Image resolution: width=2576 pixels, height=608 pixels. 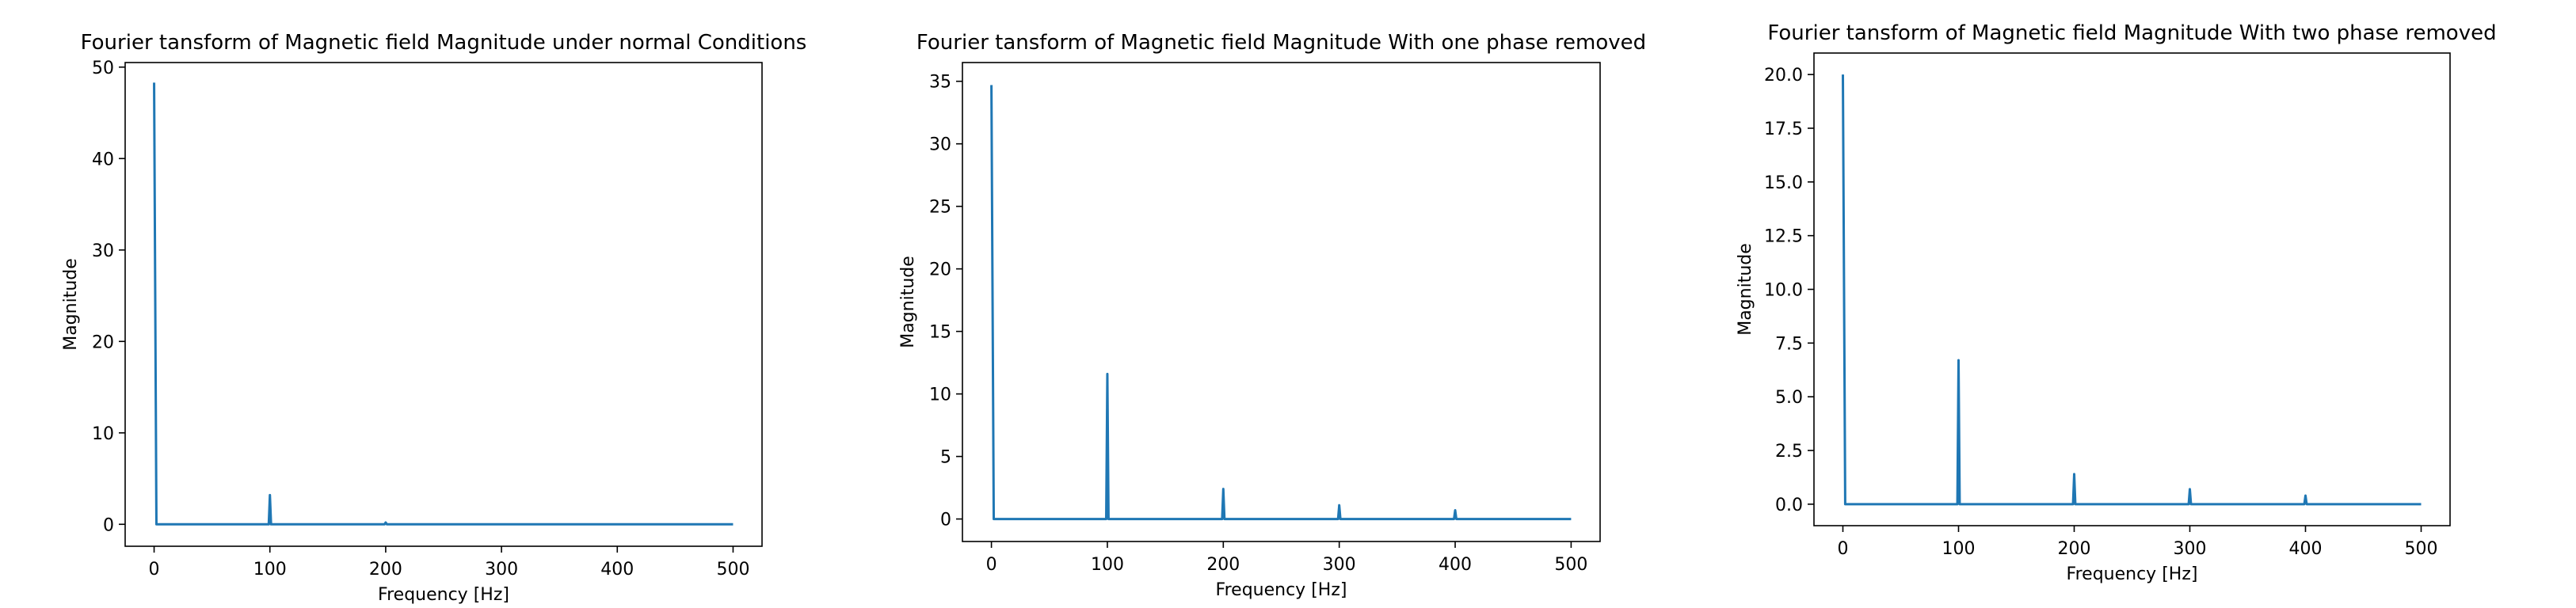 What do you see at coordinates (103, 159) in the screenshot?
I see `y-tick-label: 40` at bounding box center [103, 159].